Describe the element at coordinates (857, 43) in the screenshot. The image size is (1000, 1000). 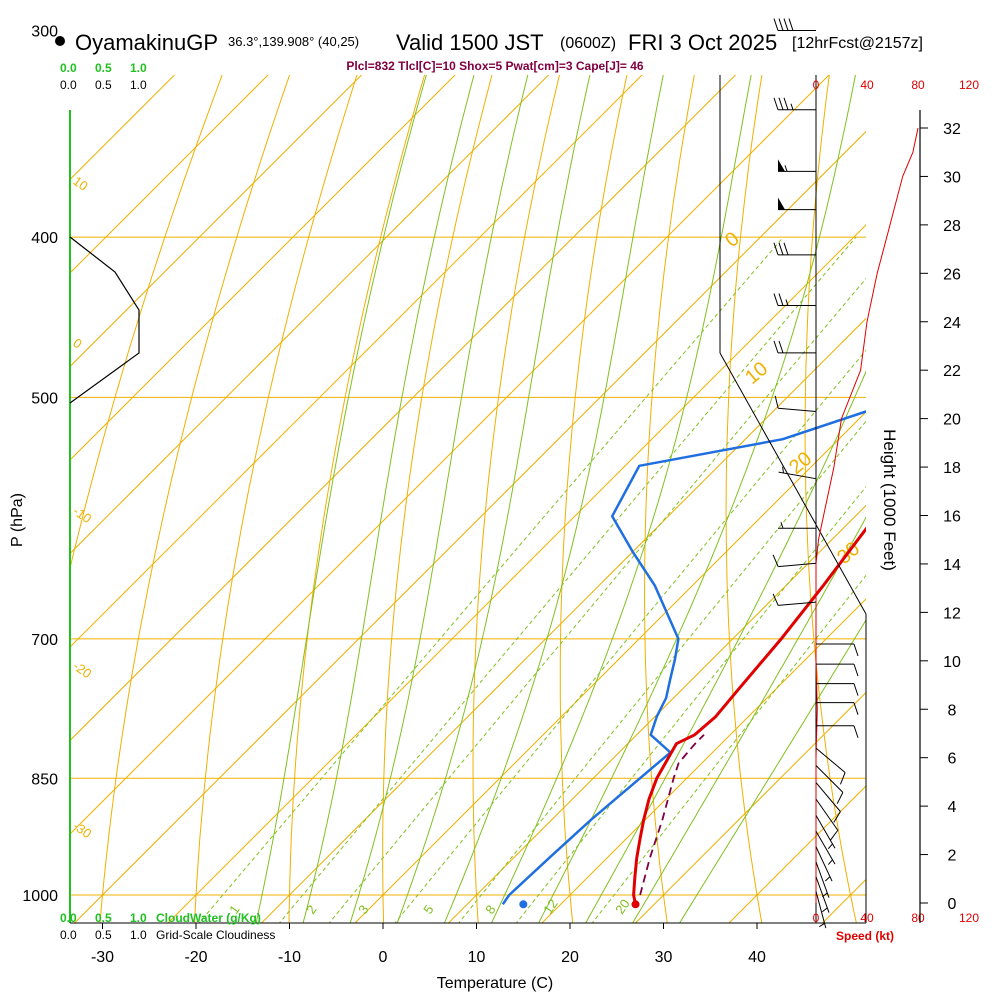
I see `forecast-info: [12hrFcst@2157z]` at that location.